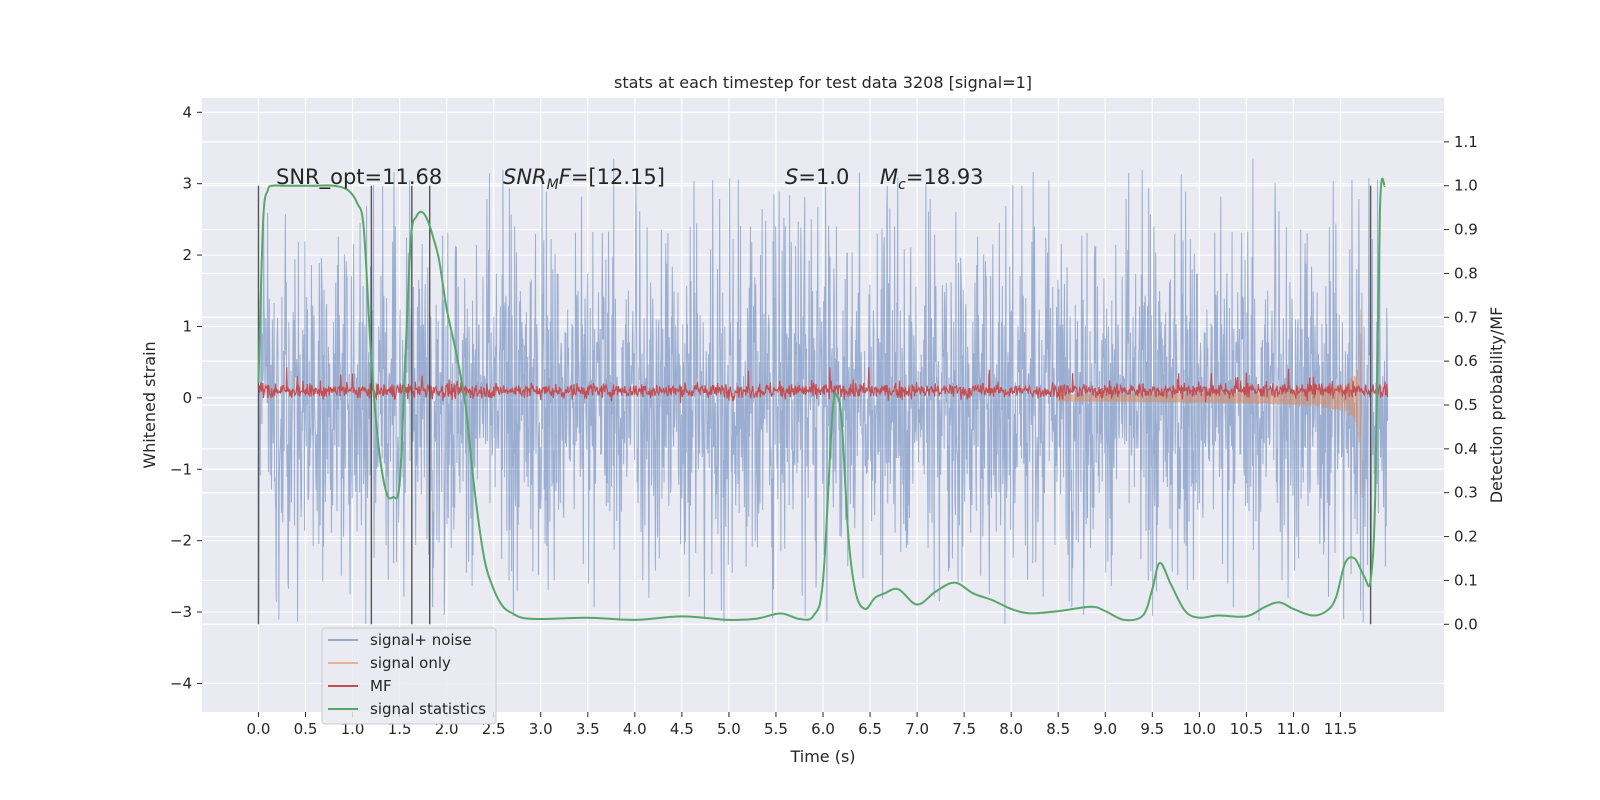 The image size is (1600, 800). What do you see at coordinates (421, 640) in the screenshot?
I see `legend-label-signal-noise: signal+ noise` at bounding box center [421, 640].